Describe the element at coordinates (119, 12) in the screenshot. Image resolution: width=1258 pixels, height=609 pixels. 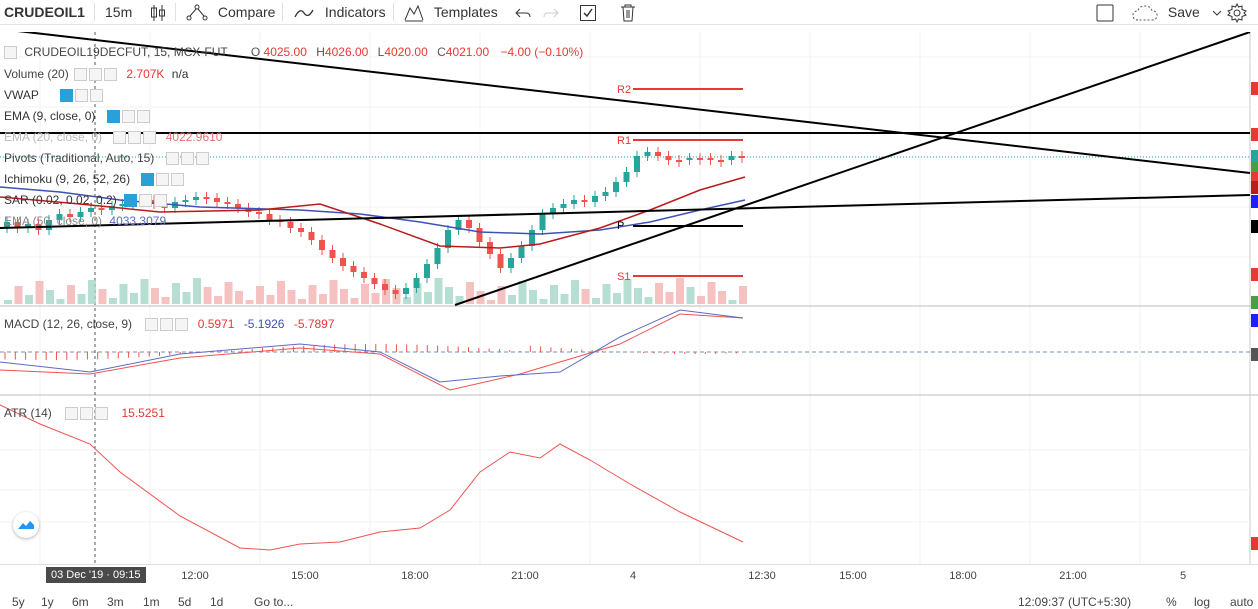
I see `interval-button: 15m` at that location.